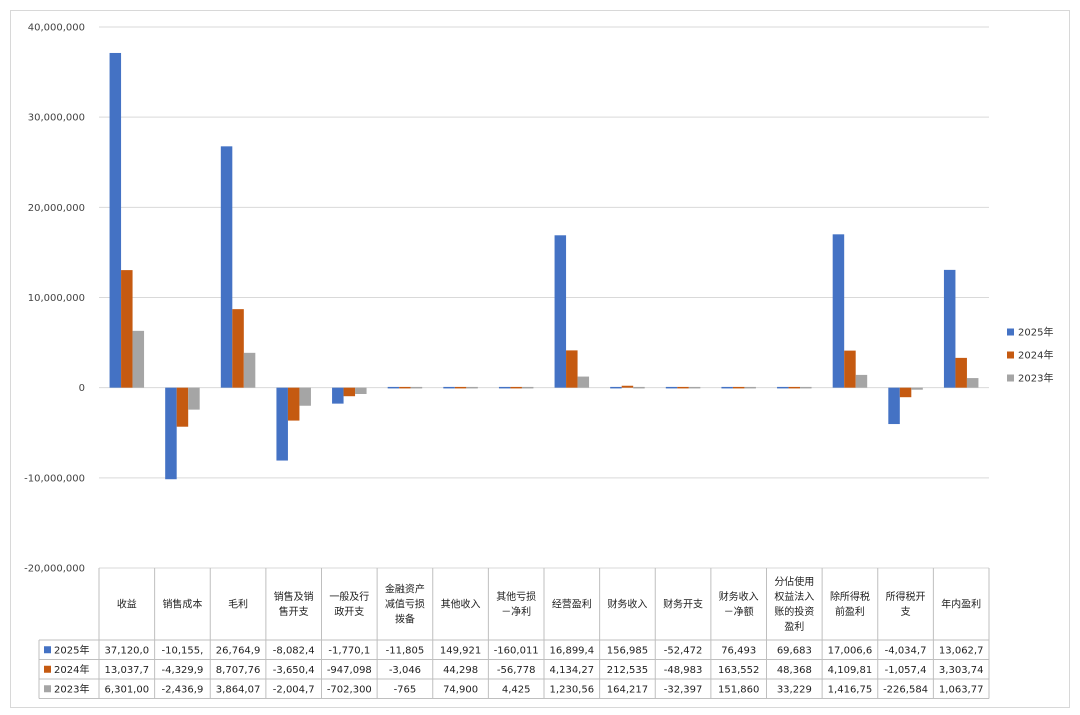  Describe the element at coordinates (54, 569) in the screenshot. I see `y-tick-label: -20,000,000` at that location.